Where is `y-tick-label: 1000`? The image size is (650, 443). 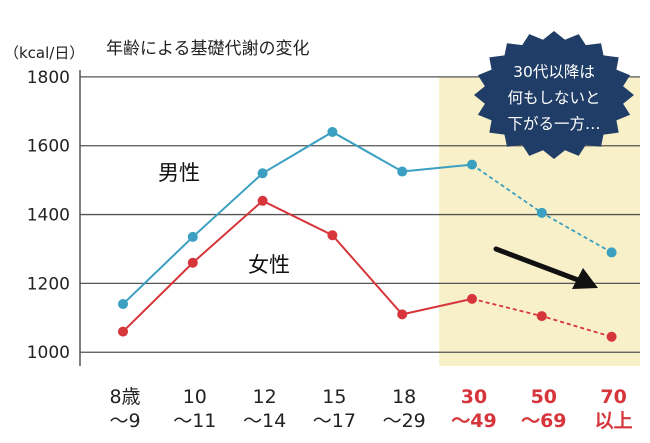
y-tick-label: 1000 is located at coordinates (48, 353).